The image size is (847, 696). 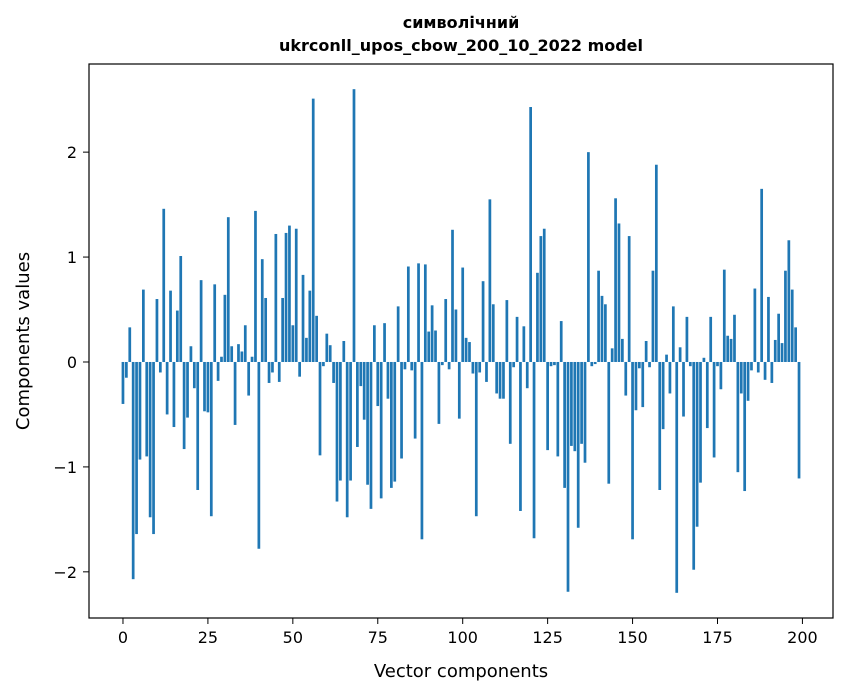 I want to click on x-axis-ticks: 0 25 50 75 100 125 150 175 200, so click(x=468, y=632).